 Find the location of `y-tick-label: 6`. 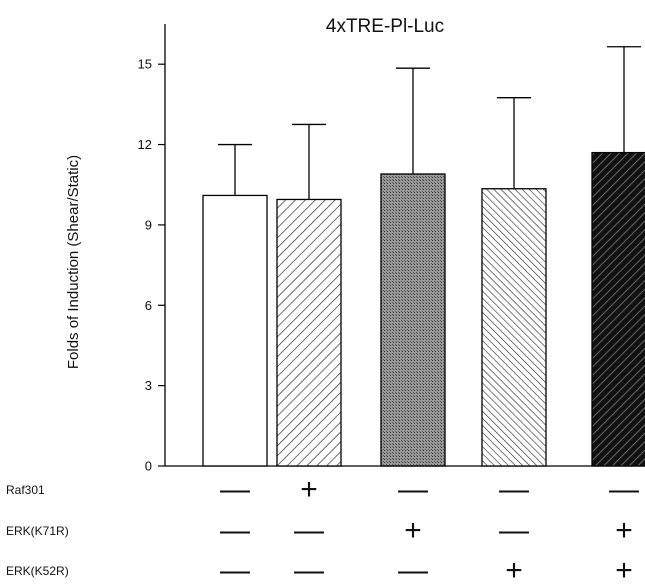

y-tick-label: 6 is located at coordinates (148, 305).